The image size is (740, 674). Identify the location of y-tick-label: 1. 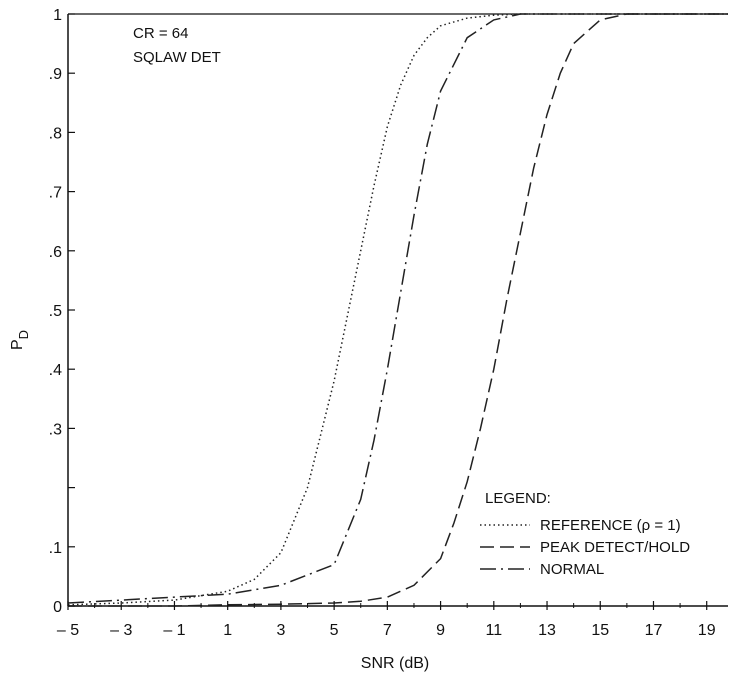
(57, 15).